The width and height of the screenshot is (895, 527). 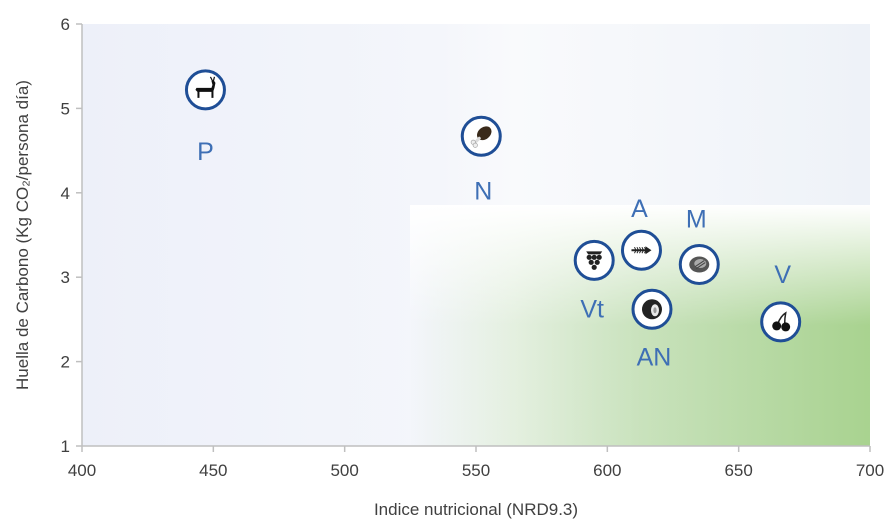 What do you see at coordinates (213, 470) in the screenshot?
I see `x-tick-label: 450` at bounding box center [213, 470].